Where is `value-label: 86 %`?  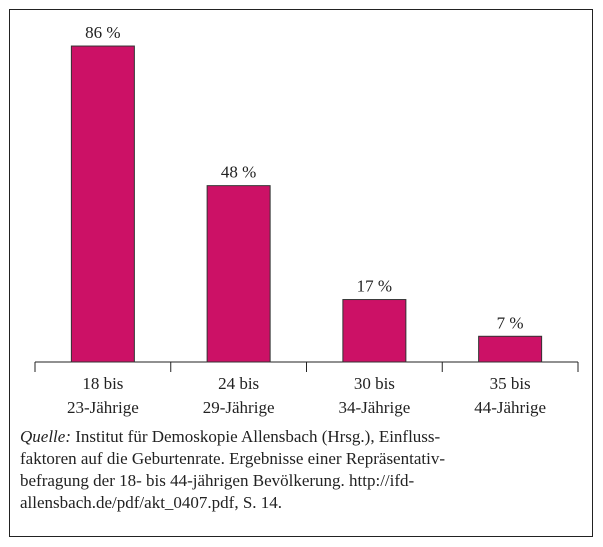
value-label: 86 % is located at coordinates (102, 32).